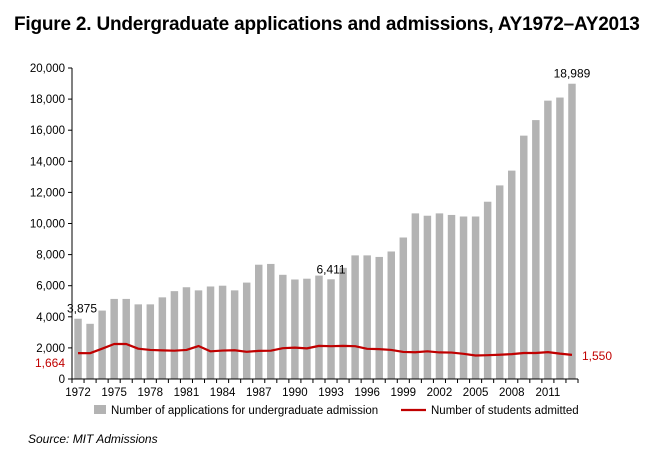  I want to click on bar-2011, so click(548, 240).